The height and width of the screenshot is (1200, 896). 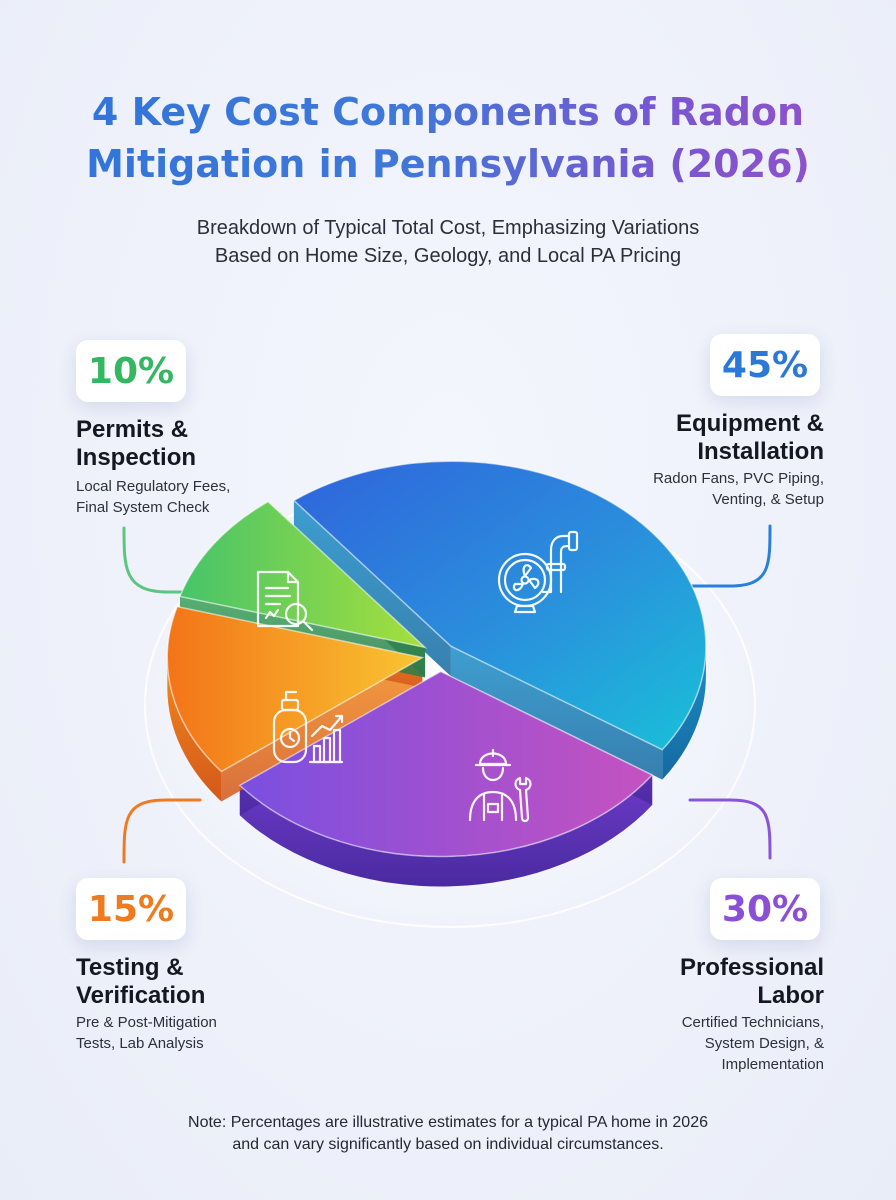 I want to click on labor-percent-badge: 30%, so click(x=765, y=909).